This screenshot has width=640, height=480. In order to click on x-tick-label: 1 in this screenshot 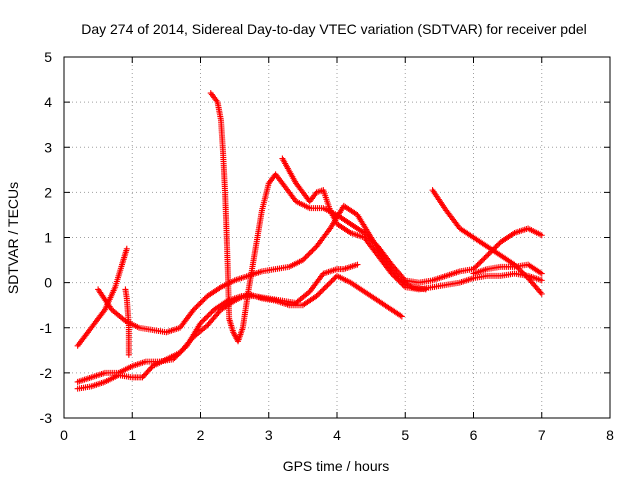, I will do `click(132, 435)`.